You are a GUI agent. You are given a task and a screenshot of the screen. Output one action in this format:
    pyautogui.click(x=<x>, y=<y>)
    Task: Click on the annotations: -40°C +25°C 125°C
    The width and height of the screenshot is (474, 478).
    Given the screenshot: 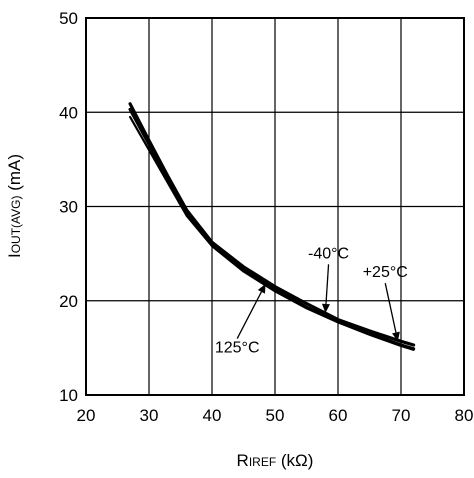 What is the action you would take?
    pyautogui.click(x=311, y=300)
    